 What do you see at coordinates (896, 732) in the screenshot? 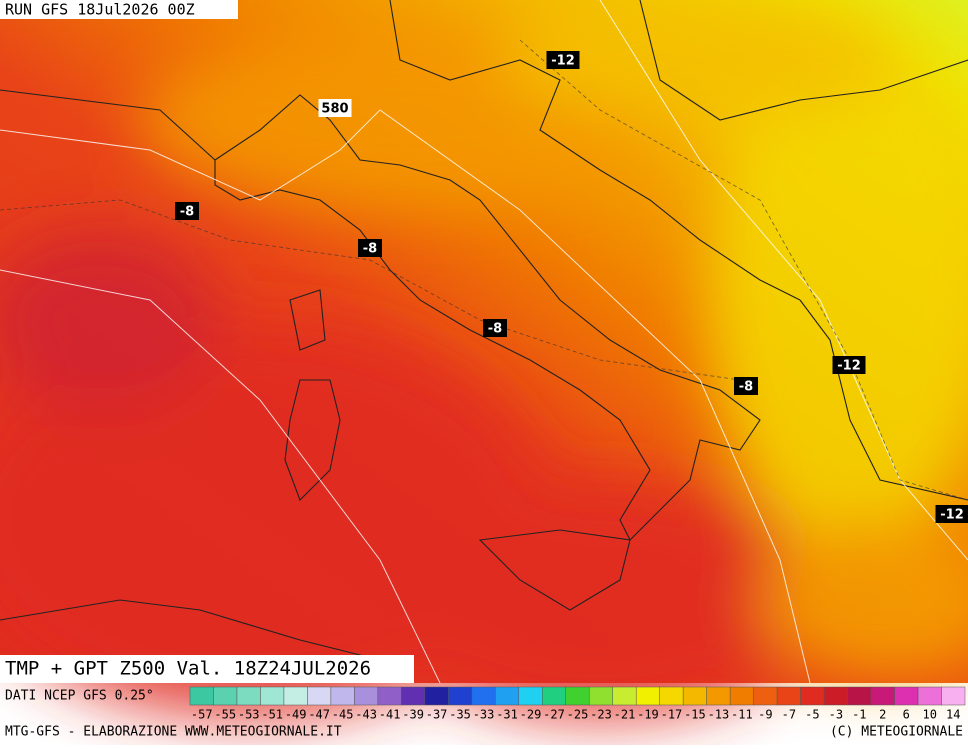
I see `footer-right: (C) METEOGIORNALE` at bounding box center [896, 732].